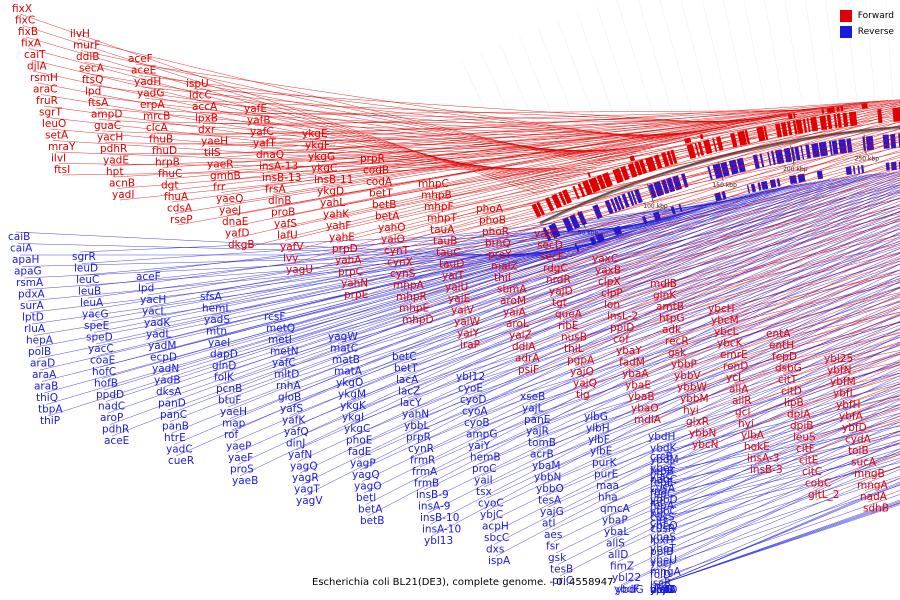  What do you see at coordinates (47, 101) in the screenshot?
I see `forward-gene-label: fruR` at bounding box center [47, 101].